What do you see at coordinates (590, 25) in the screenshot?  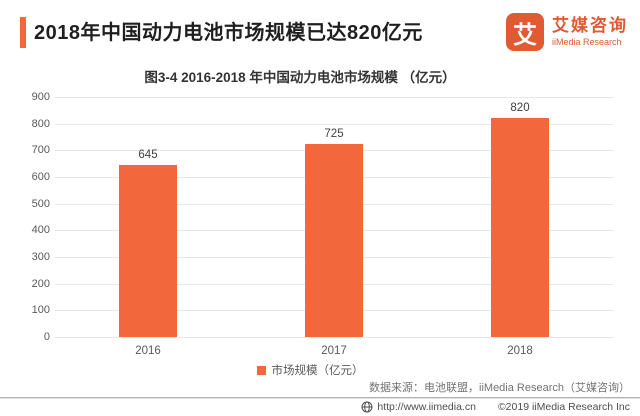 I see `logo-name-cn: 艾媒咨询` at bounding box center [590, 25].